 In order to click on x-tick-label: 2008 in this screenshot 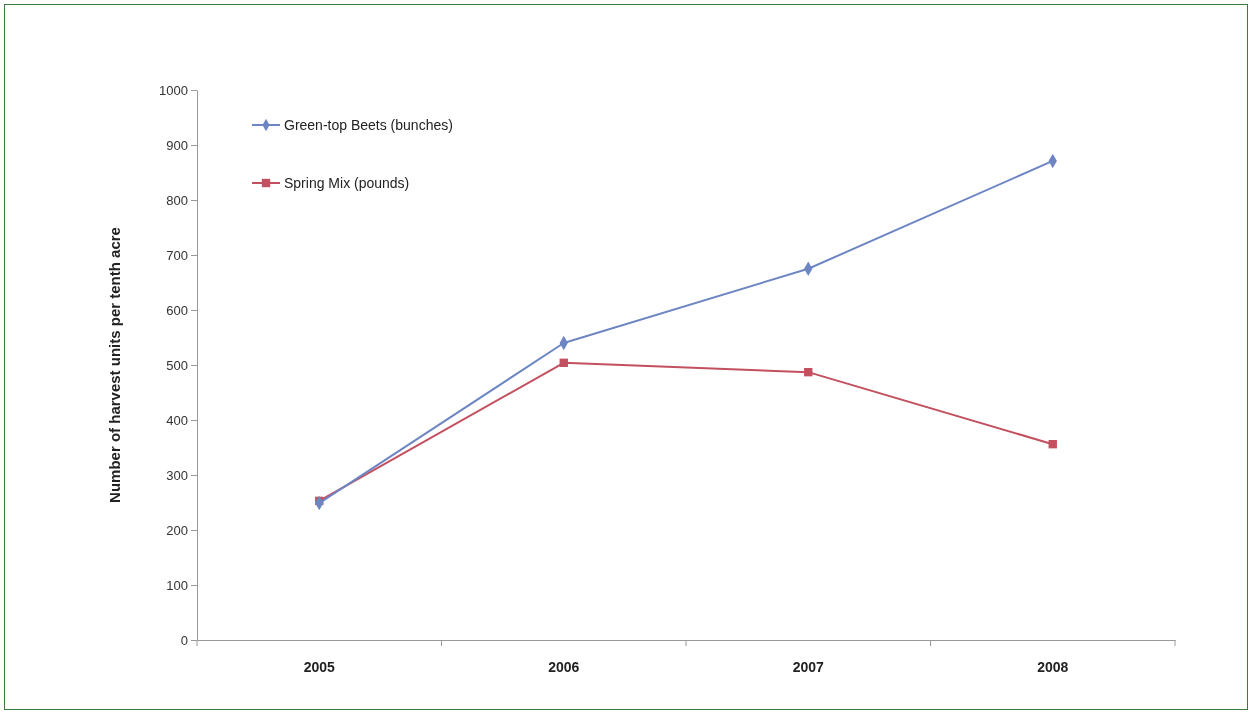, I will do `click(1053, 666)`.